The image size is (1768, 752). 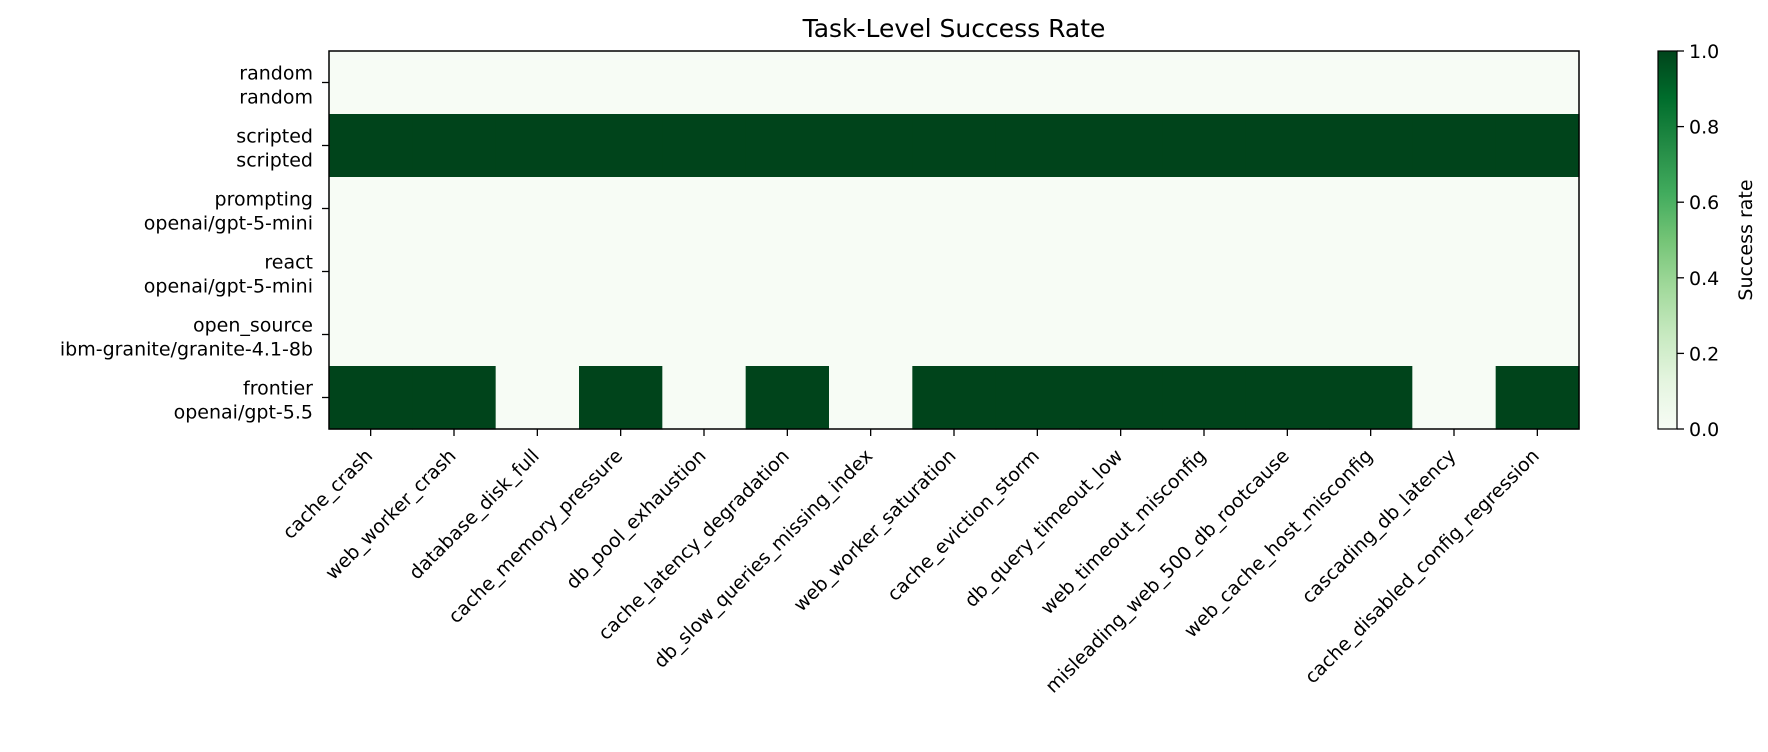 What do you see at coordinates (288, 263) in the screenshot?
I see `y-tick-label: react` at bounding box center [288, 263].